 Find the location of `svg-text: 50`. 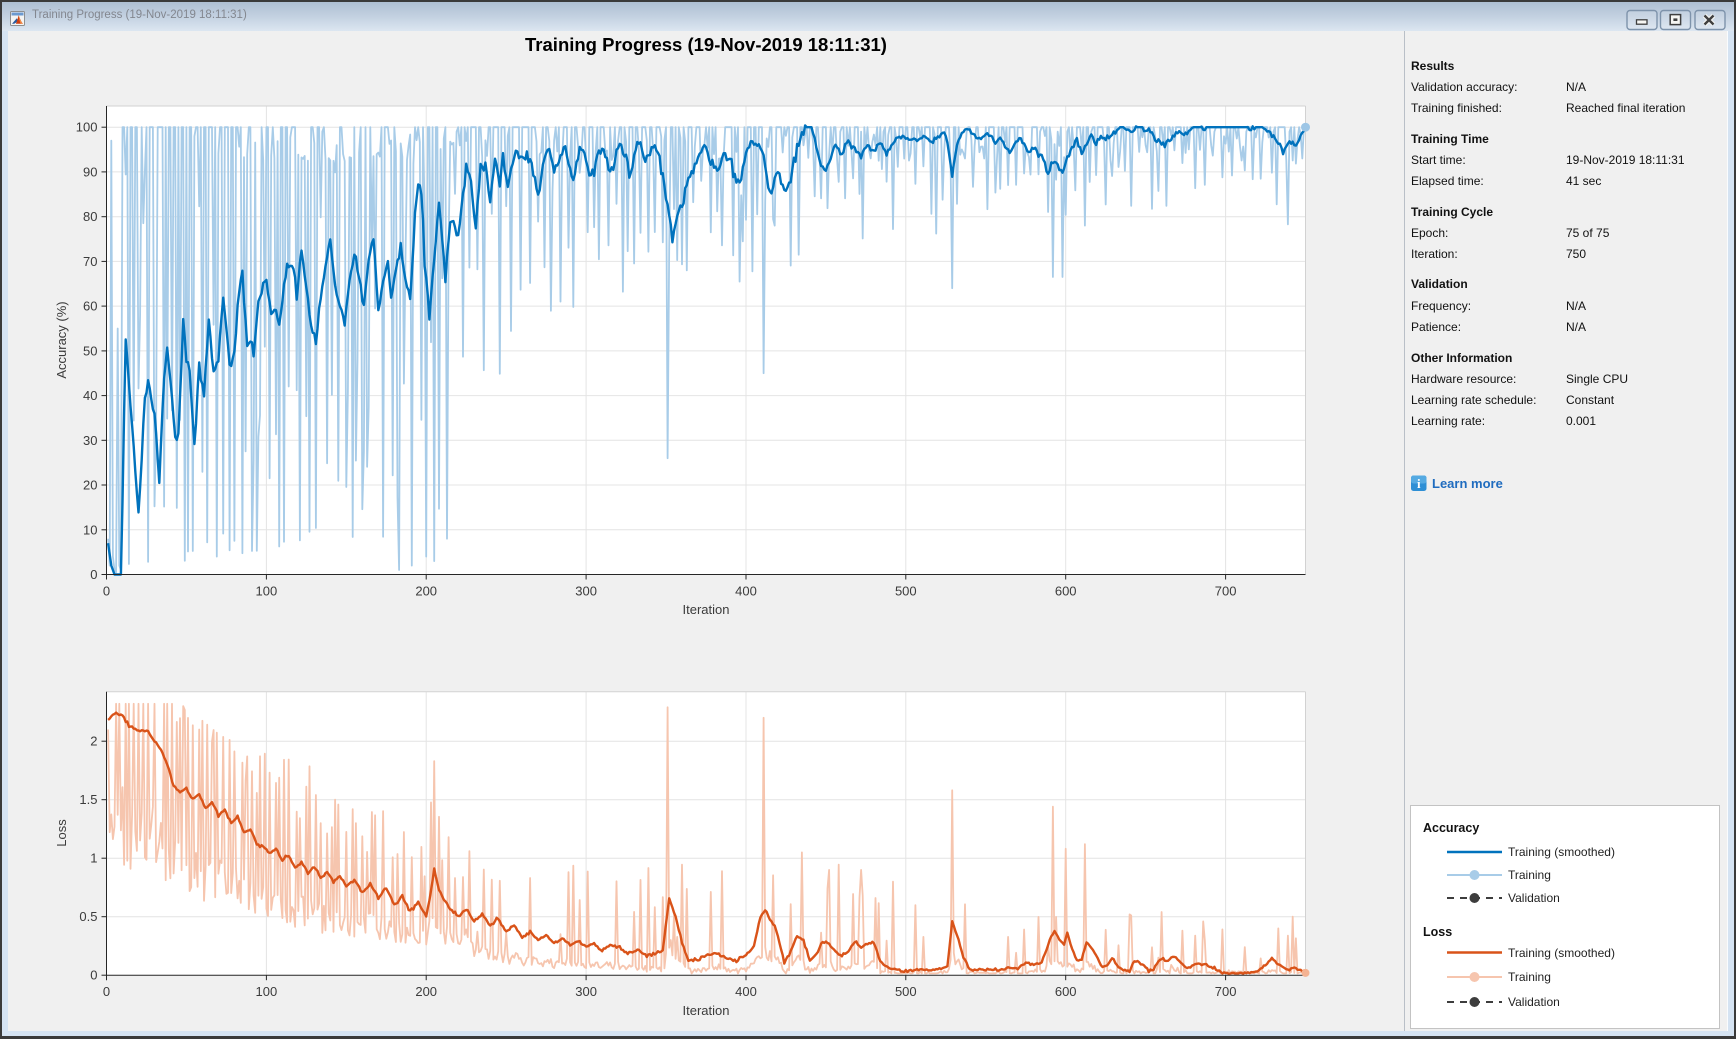

svg-text: 50 is located at coordinates (90, 350).